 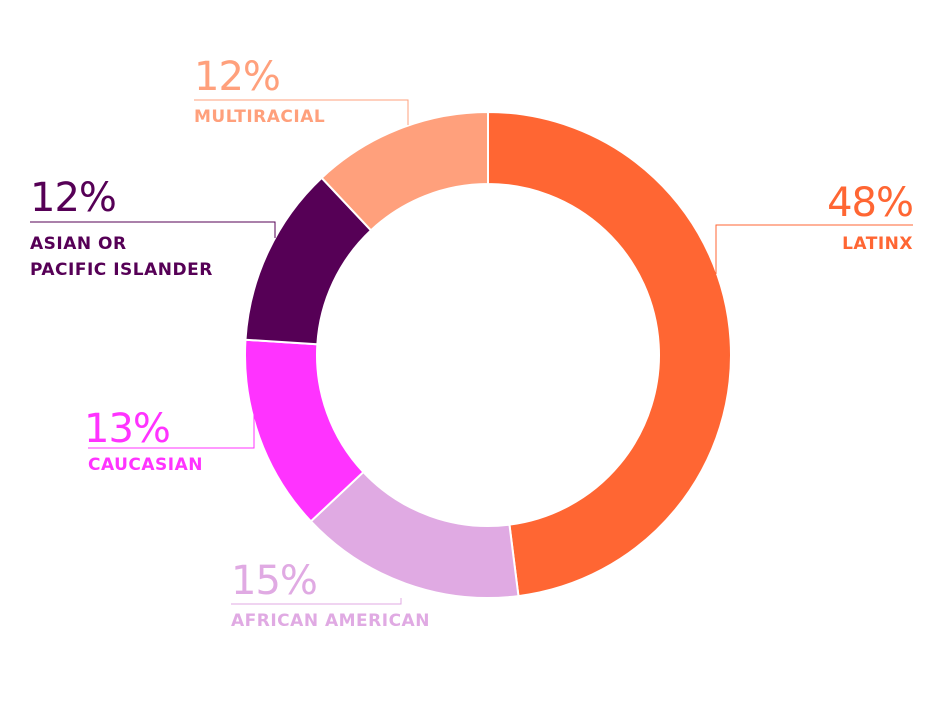 I want to click on category-label-asian-or-pacific-islander-line-2: PACIFIC ISLANDER, so click(x=121, y=270).